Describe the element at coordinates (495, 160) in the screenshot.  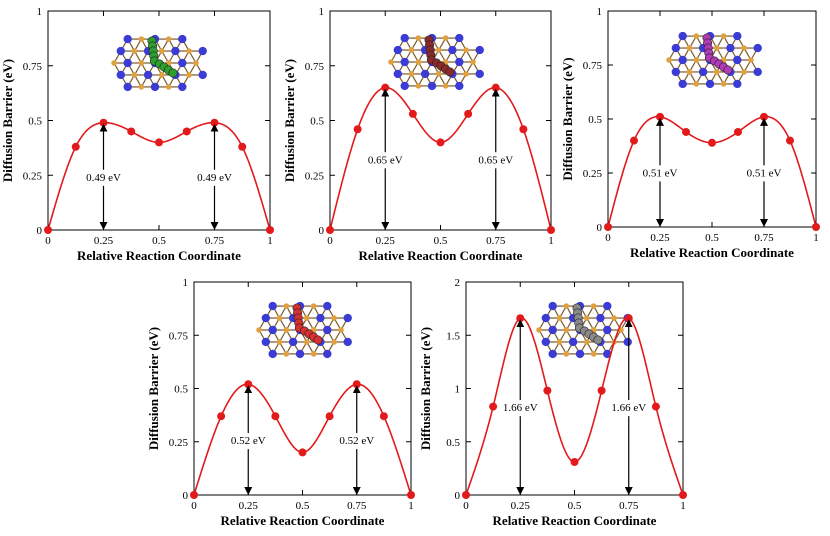
I see `barrier-label: 0.65 eV` at that location.